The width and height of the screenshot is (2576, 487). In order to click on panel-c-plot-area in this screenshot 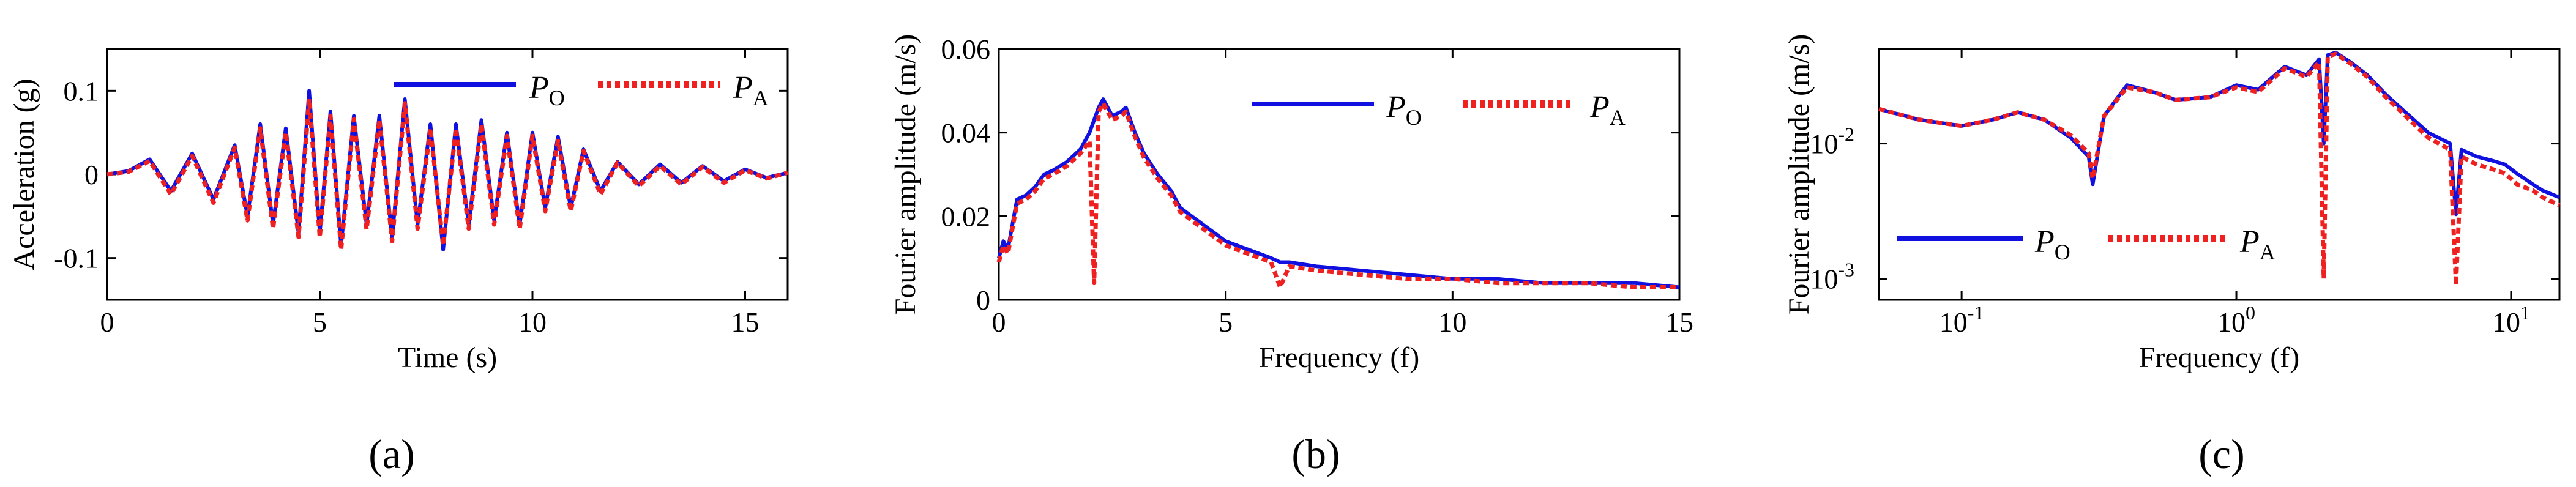, I will do `click(2219, 175)`.